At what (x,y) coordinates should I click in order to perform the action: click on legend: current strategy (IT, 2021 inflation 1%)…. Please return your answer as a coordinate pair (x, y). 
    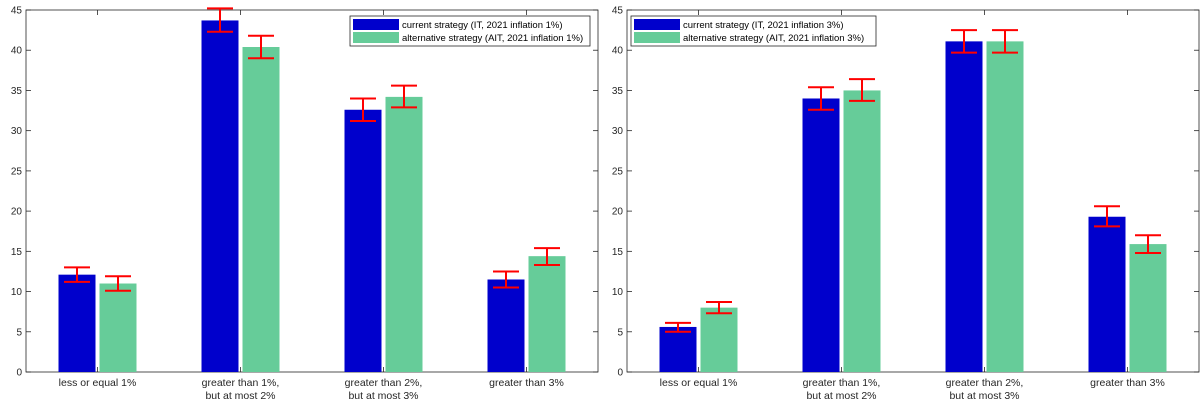
    Looking at the image, I should click on (470, 31).